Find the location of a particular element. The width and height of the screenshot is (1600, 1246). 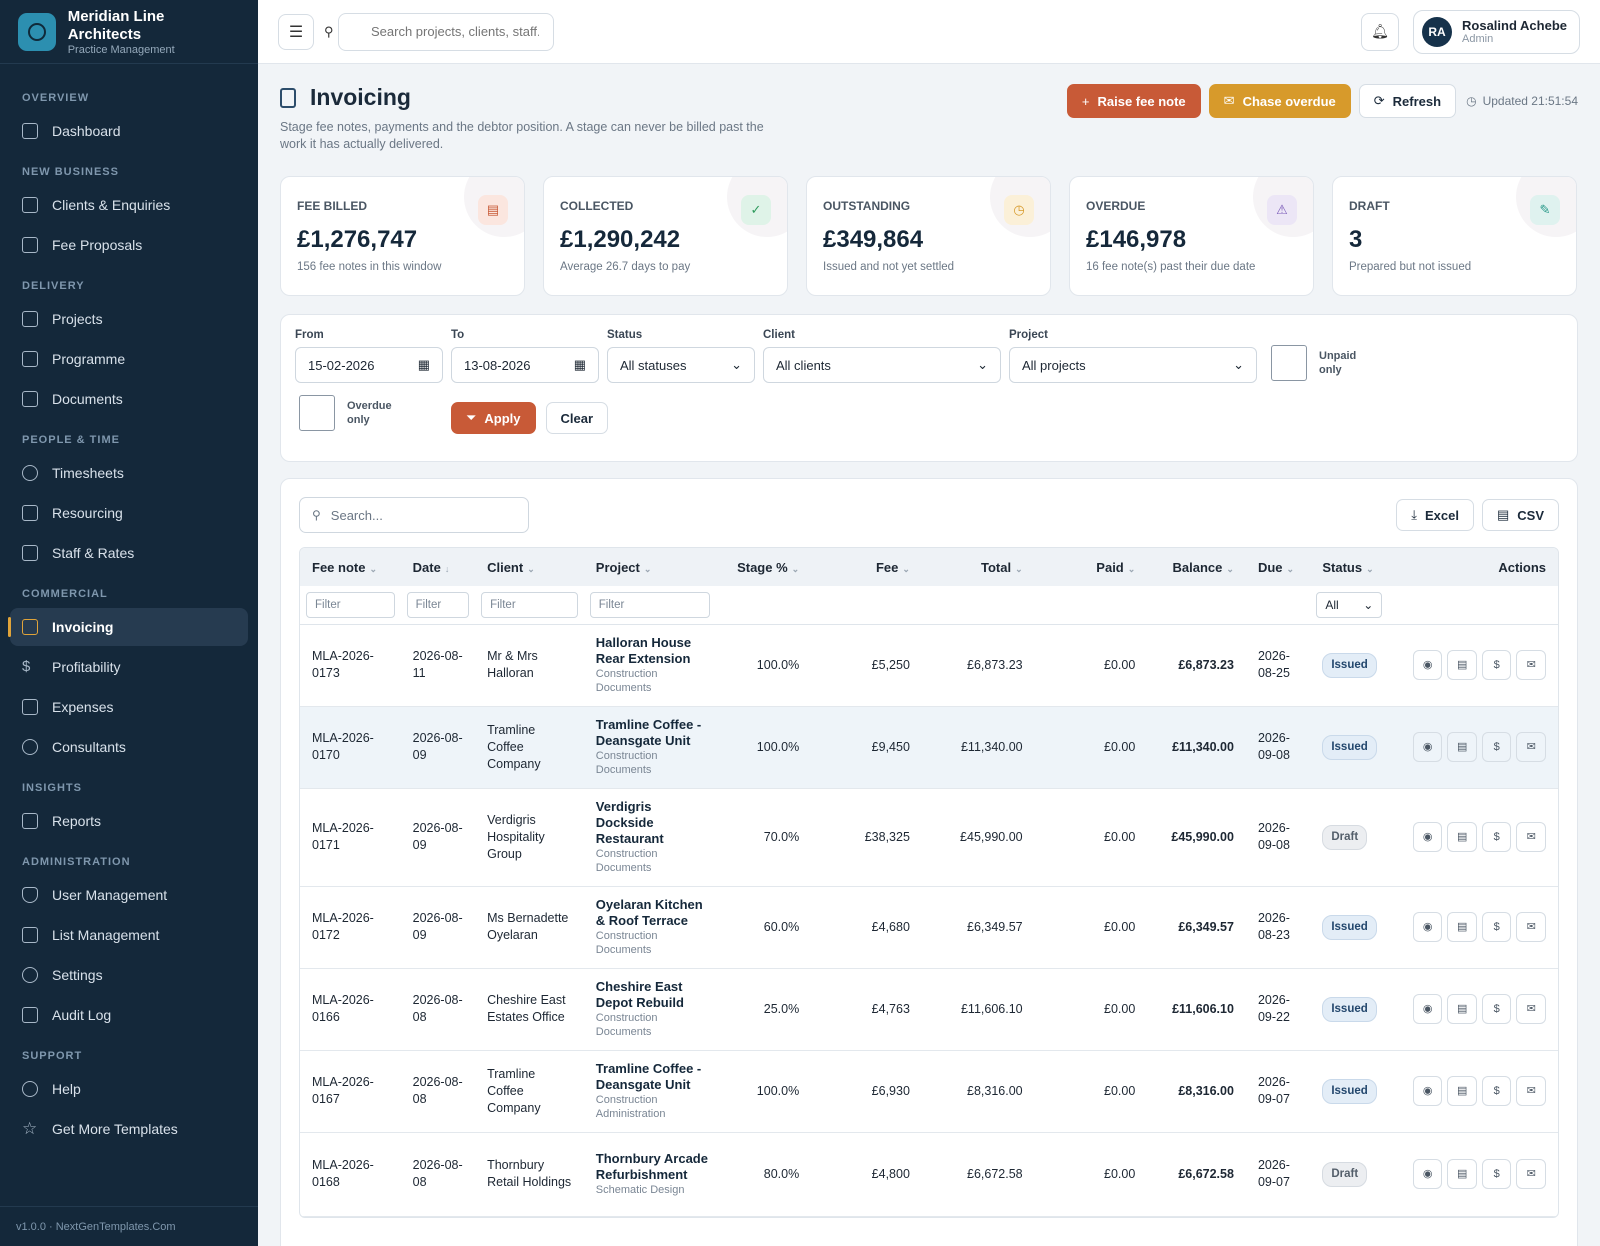

date-filter-input: Filter is located at coordinates (438, 604).